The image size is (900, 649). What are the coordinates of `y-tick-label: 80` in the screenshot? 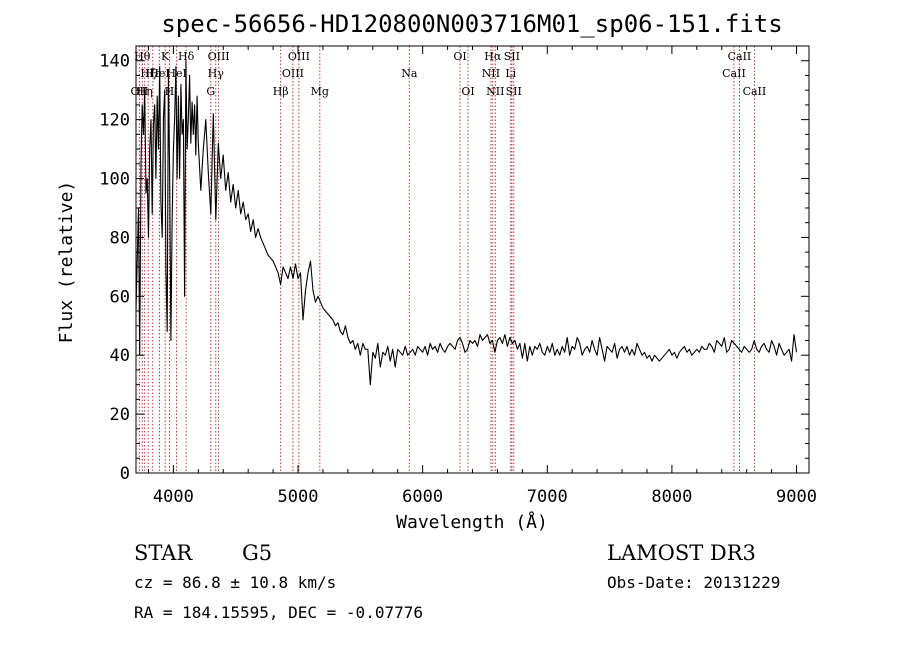 It's located at (120, 238).